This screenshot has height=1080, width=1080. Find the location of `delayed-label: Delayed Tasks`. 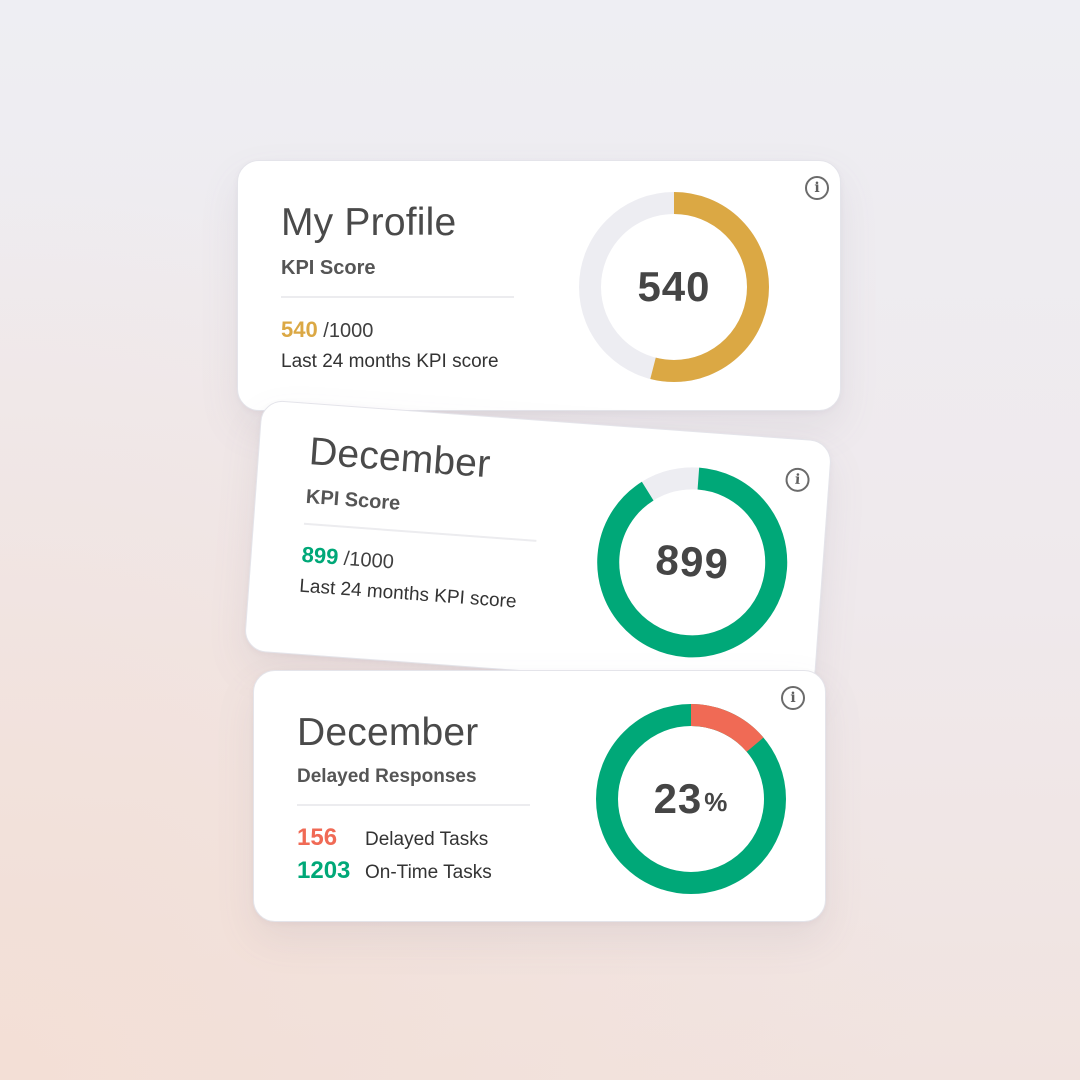

delayed-label: Delayed Tasks is located at coordinates (427, 839).